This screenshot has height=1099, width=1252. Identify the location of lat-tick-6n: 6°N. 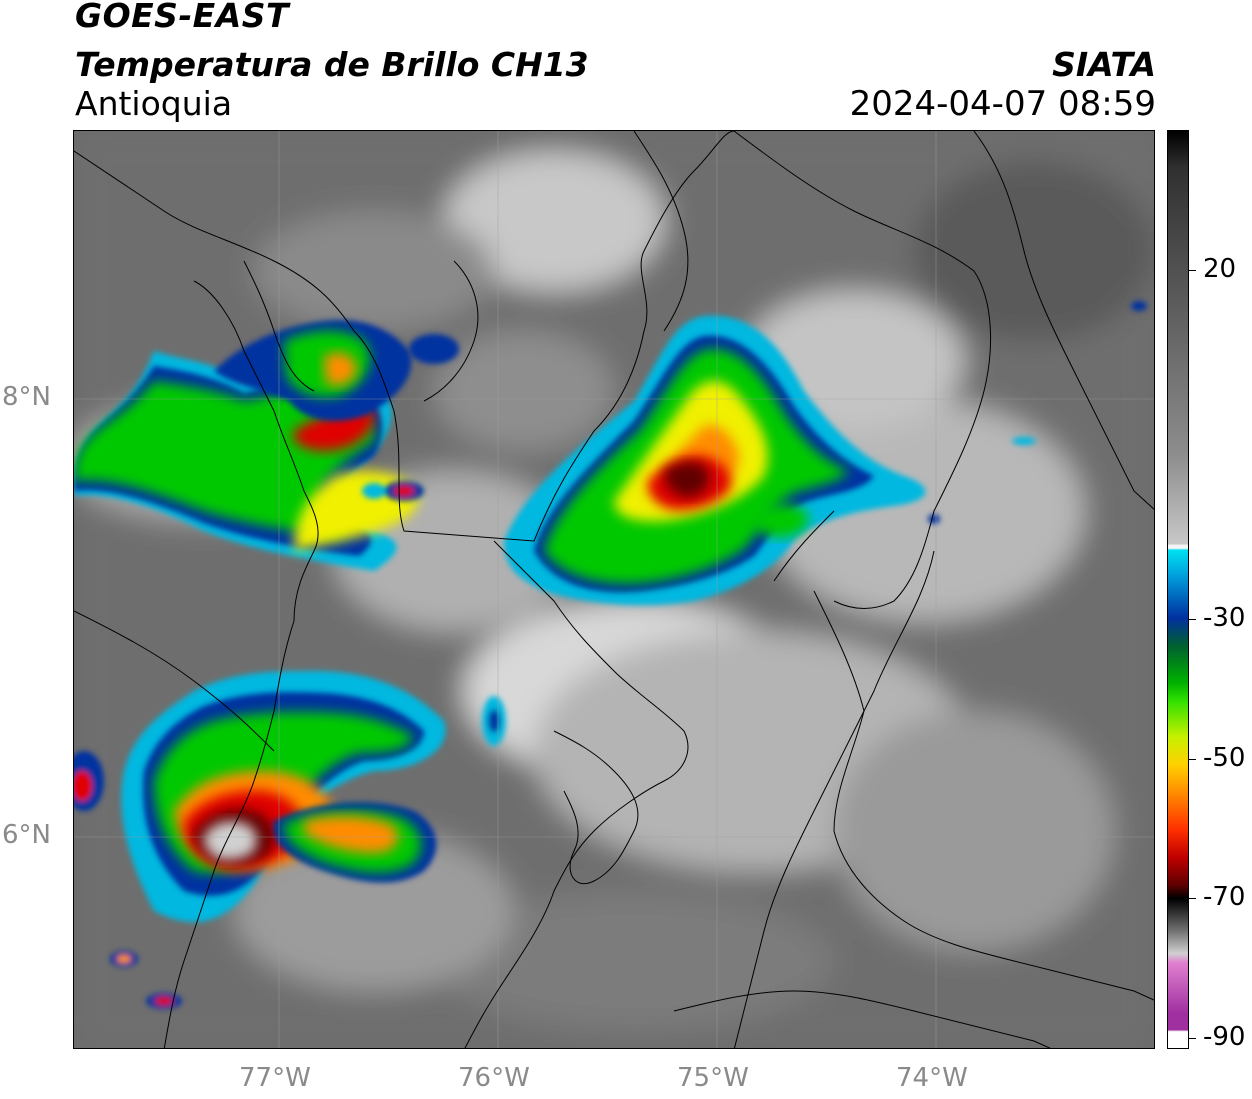
(26, 835).